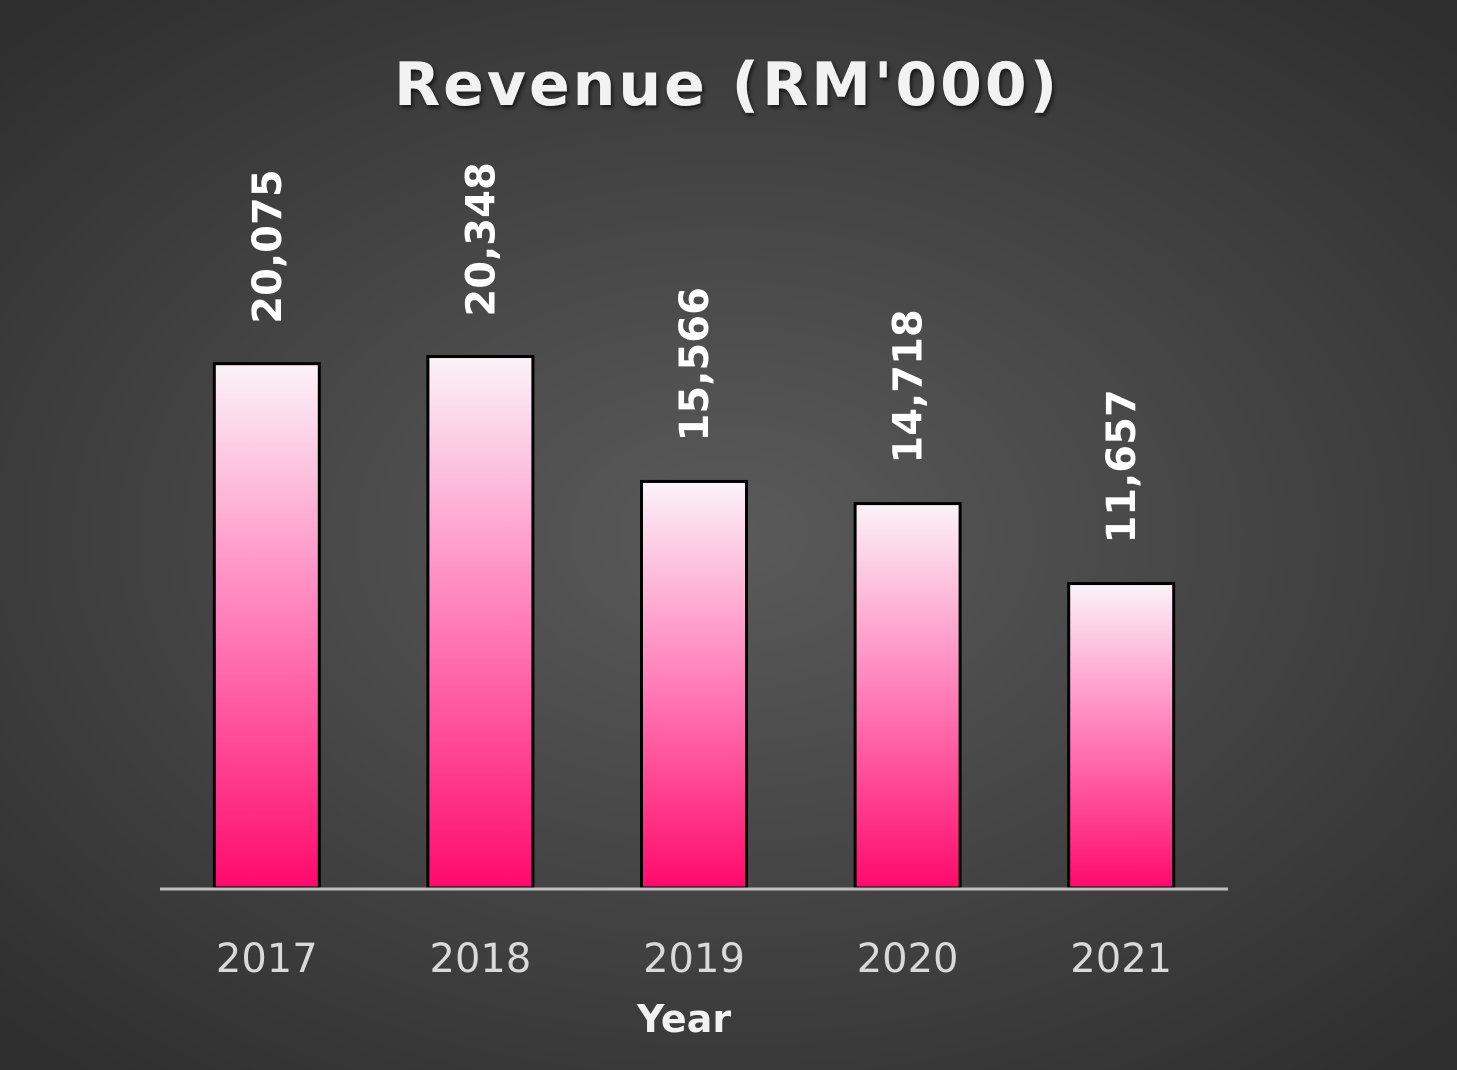 The height and width of the screenshot is (1070, 1457). What do you see at coordinates (480, 622) in the screenshot?
I see `bar-2018` at bounding box center [480, 622].